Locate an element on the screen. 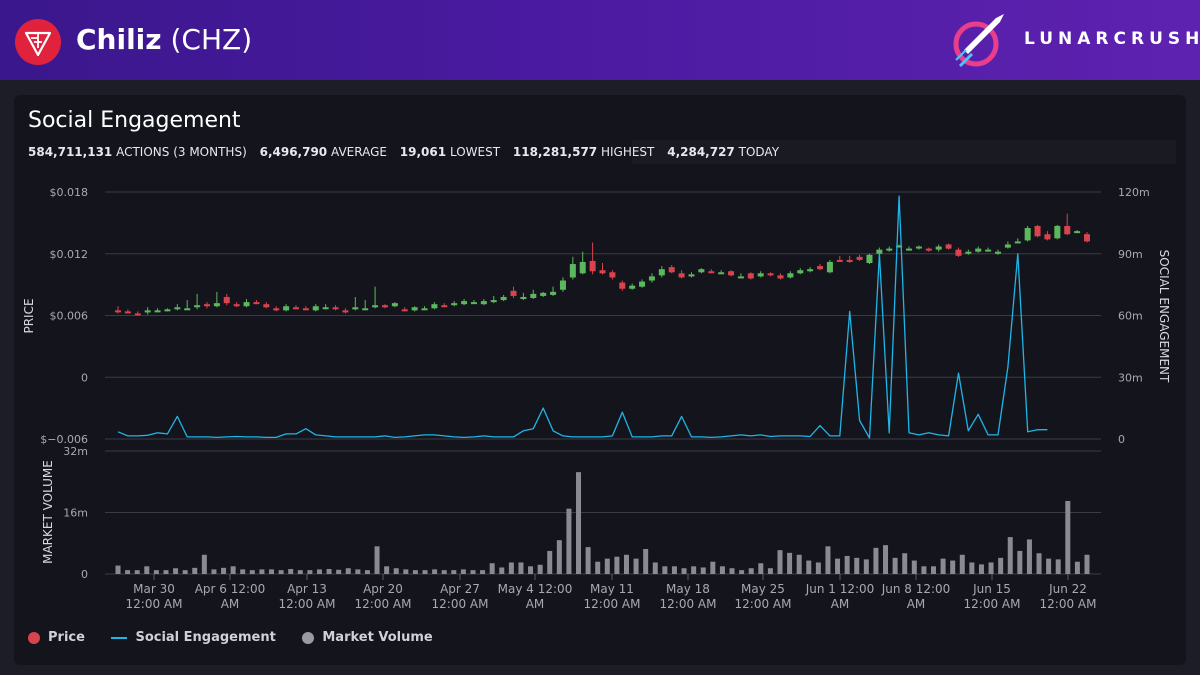 The height and width of the screenshot is (675, 1200). engagement-tick-label: 0 is located at coordinates (1121, 439).